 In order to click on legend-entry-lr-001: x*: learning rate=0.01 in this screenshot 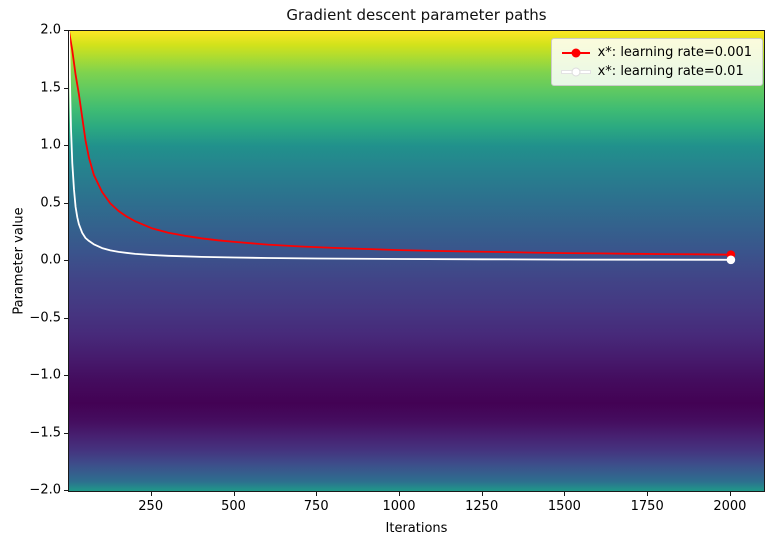, I will do `click(656, 71)`.